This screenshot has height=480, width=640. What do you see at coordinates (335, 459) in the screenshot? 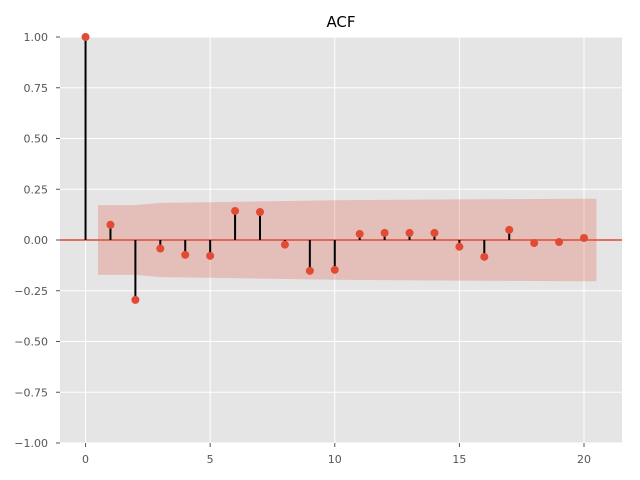
I see `x-tick-label-2: 10` at bounding box center [335, 459].